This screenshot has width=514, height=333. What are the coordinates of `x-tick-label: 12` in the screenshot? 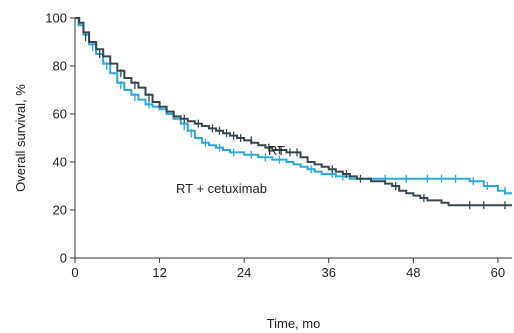 It's located at (159, 272).